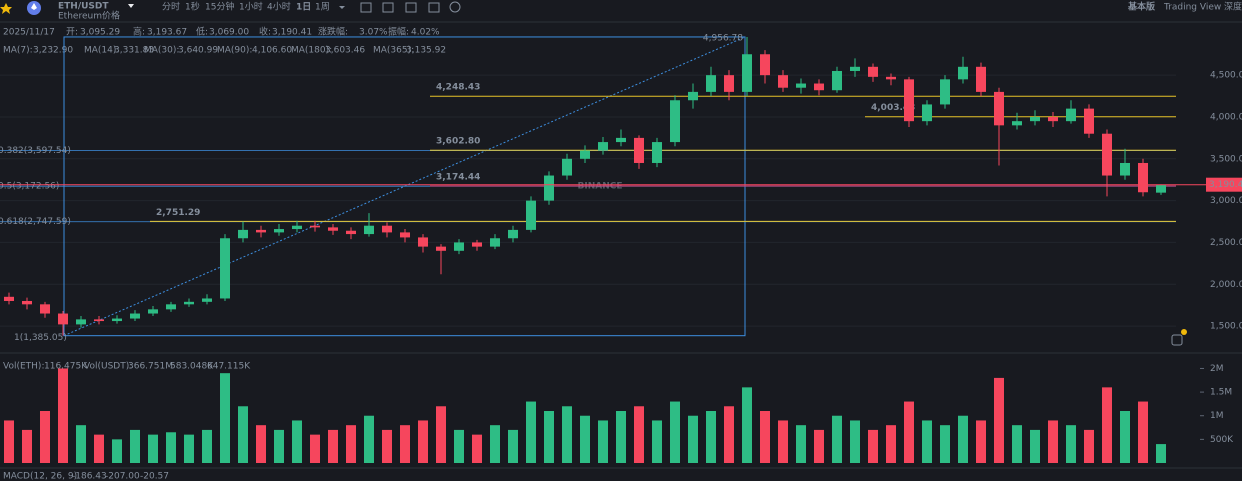  I want to click on volume-legend-value: 647.115K, so click(229, 367).